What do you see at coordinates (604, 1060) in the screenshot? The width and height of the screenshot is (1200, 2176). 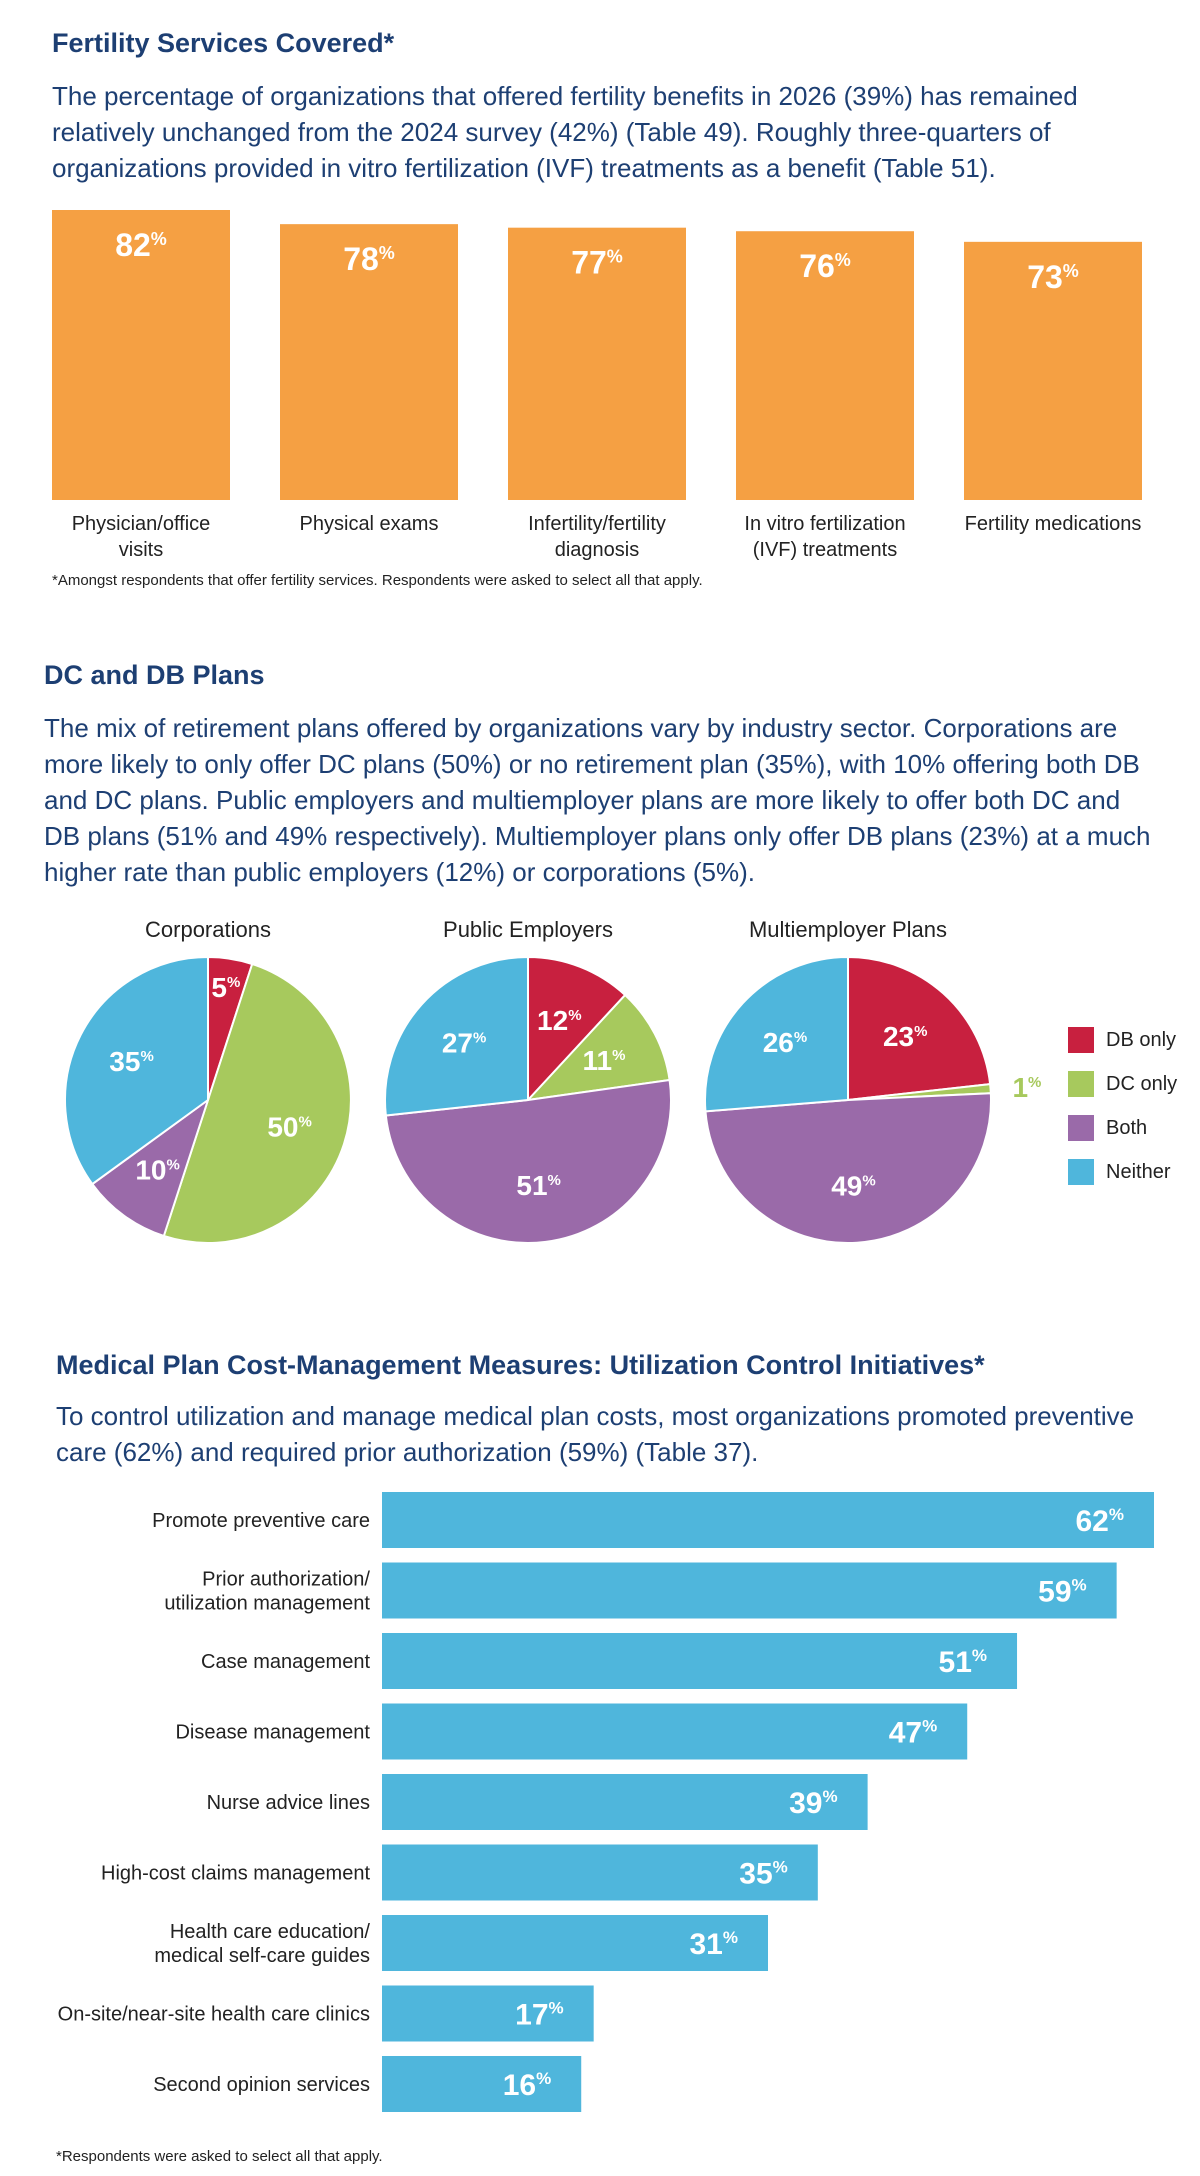 I see `slice-label: 11%` at bounding box center [604, 1060].